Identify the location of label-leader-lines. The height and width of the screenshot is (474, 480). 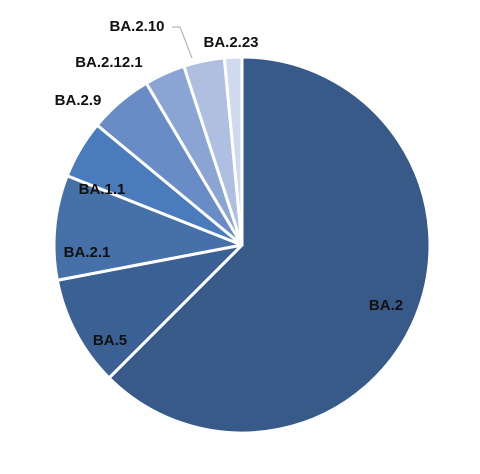
(182, 42).